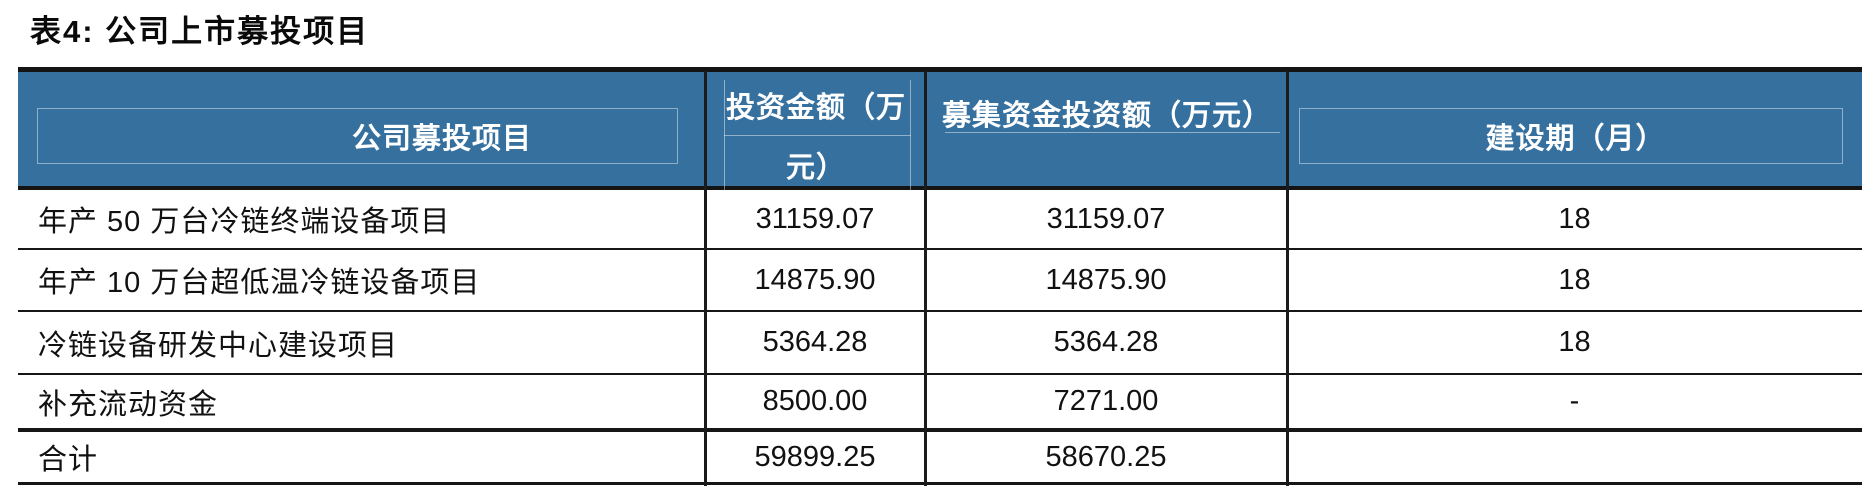  Describe the element at coordinates (815, 401) in the screenshot. I see `investment-cell: 8500.00` at that location.